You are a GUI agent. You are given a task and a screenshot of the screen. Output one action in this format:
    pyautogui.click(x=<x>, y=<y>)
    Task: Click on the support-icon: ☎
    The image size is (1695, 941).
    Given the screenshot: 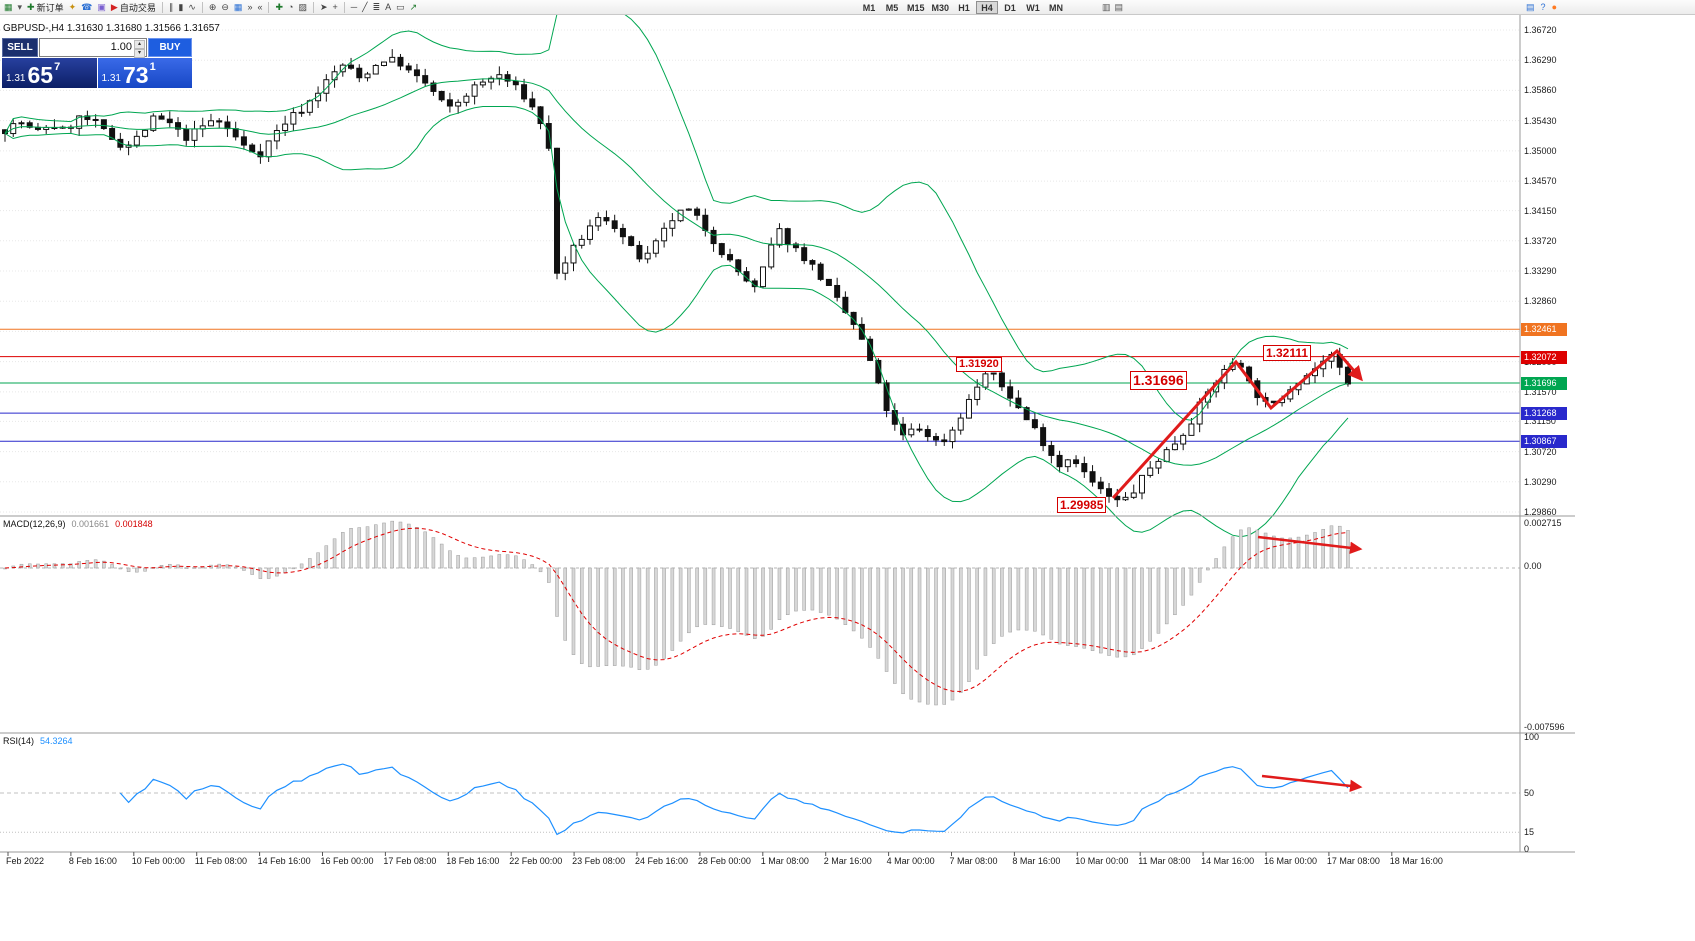 What is the action you would take?
    pyautogui.click(x=87, y=6)
    